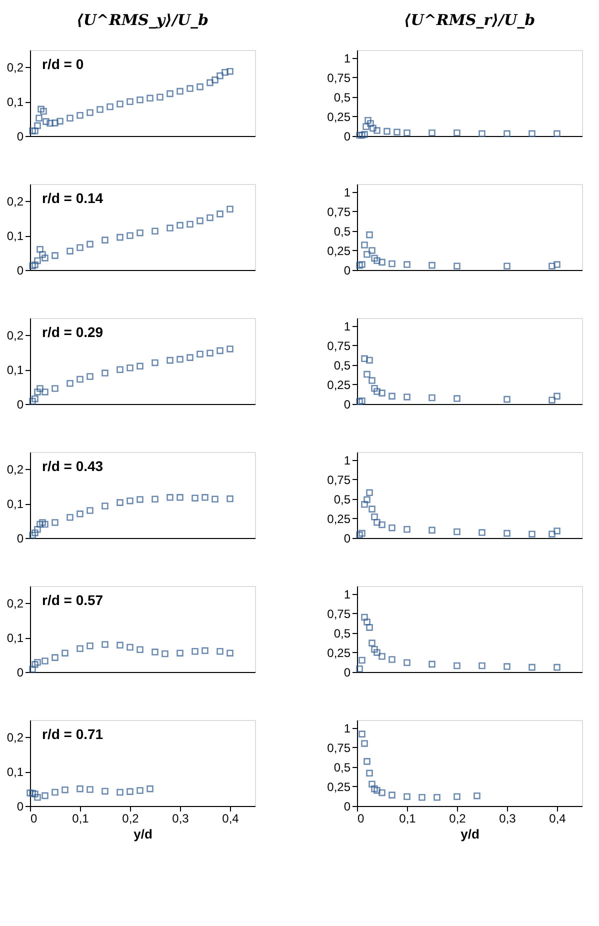  I want to click on y-tick-label: 0,5, so click(342, 231).